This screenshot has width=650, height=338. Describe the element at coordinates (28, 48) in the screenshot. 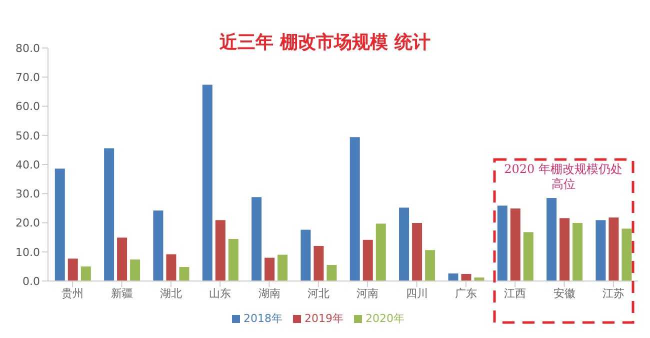

I see `y-tick-label: 80.0` at that location.